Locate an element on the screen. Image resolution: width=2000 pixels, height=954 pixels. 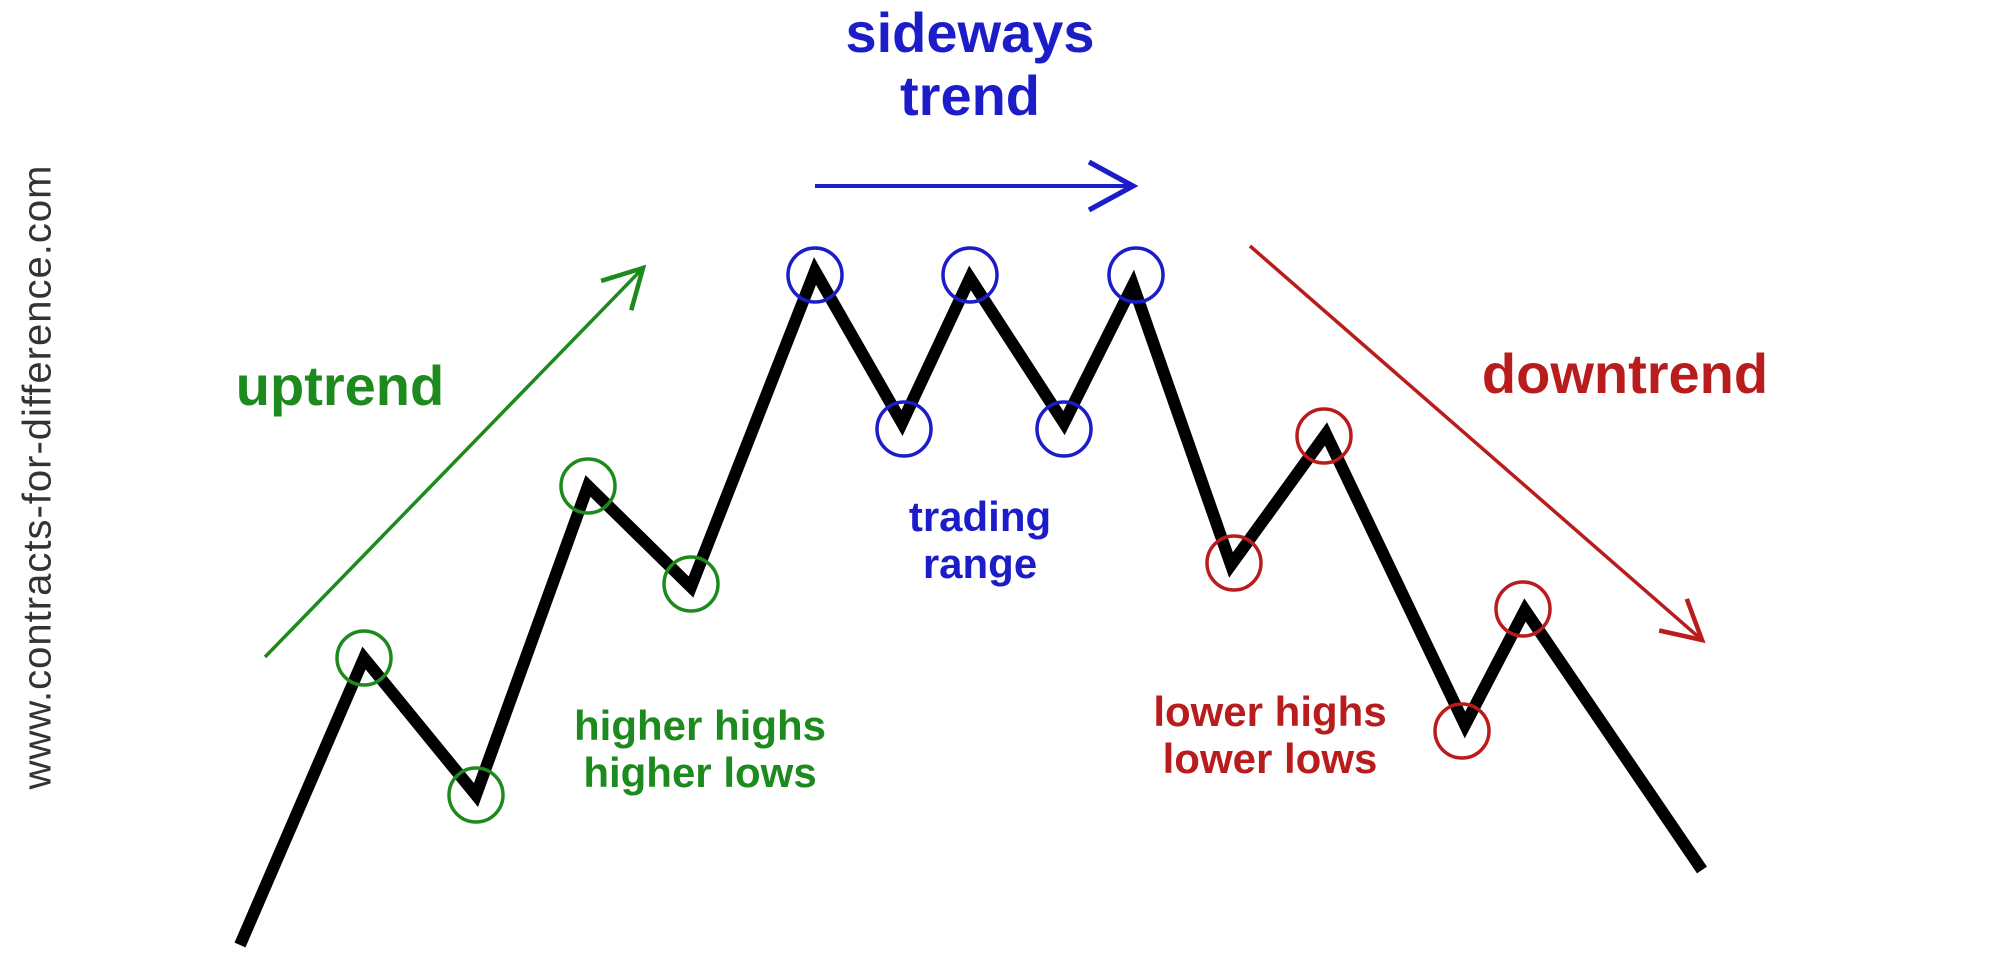
lhll-line2: lower lows is located at coordinates (1270, 759).